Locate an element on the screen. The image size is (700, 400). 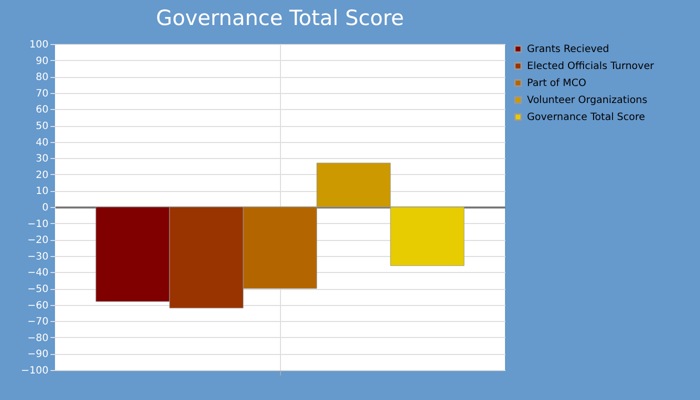
y-tick-label: −10 is located at coordinates (37, 224).